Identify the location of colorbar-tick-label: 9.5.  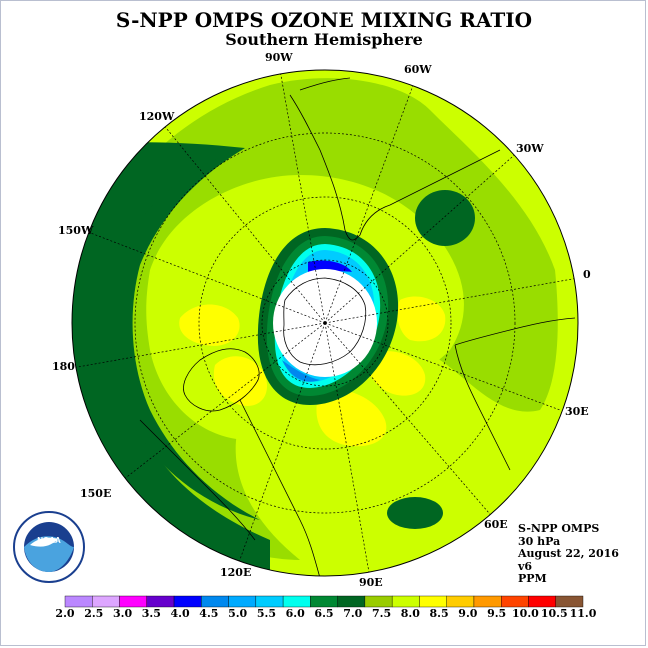
(497, 613).